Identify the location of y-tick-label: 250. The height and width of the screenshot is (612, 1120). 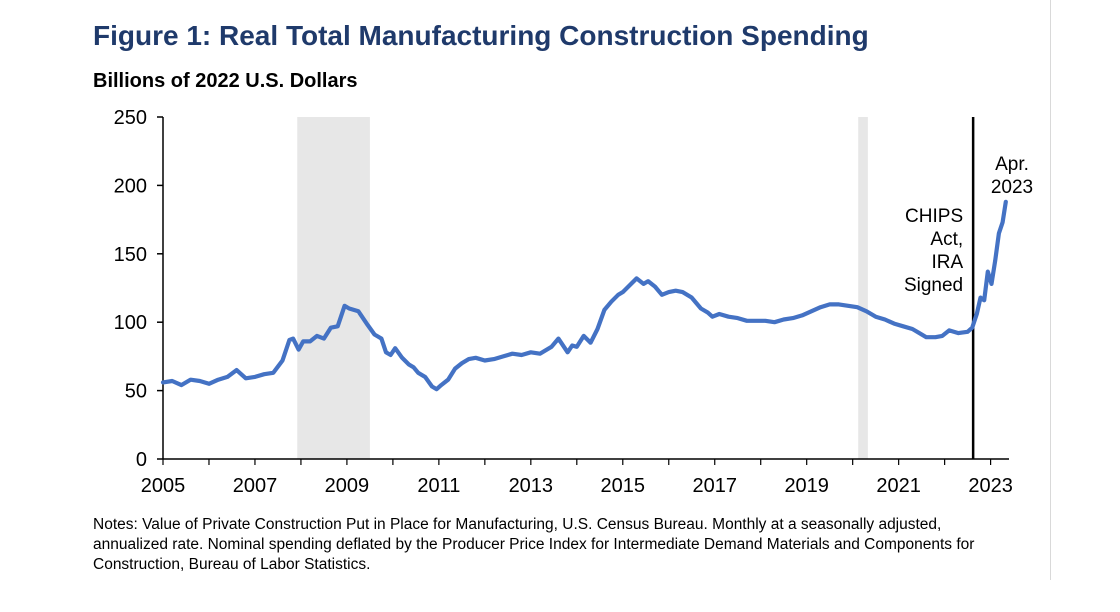
(130, 118).